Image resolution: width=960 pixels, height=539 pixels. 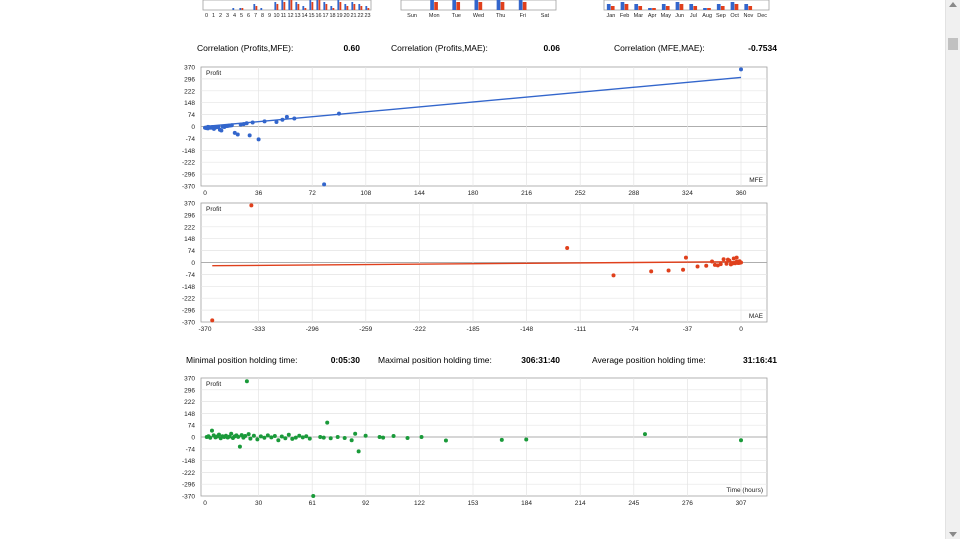 What do you see at coordinates (952, 269) in the screenshot?
I see `vertical-scrollbar` at bounding box center [952, 269].